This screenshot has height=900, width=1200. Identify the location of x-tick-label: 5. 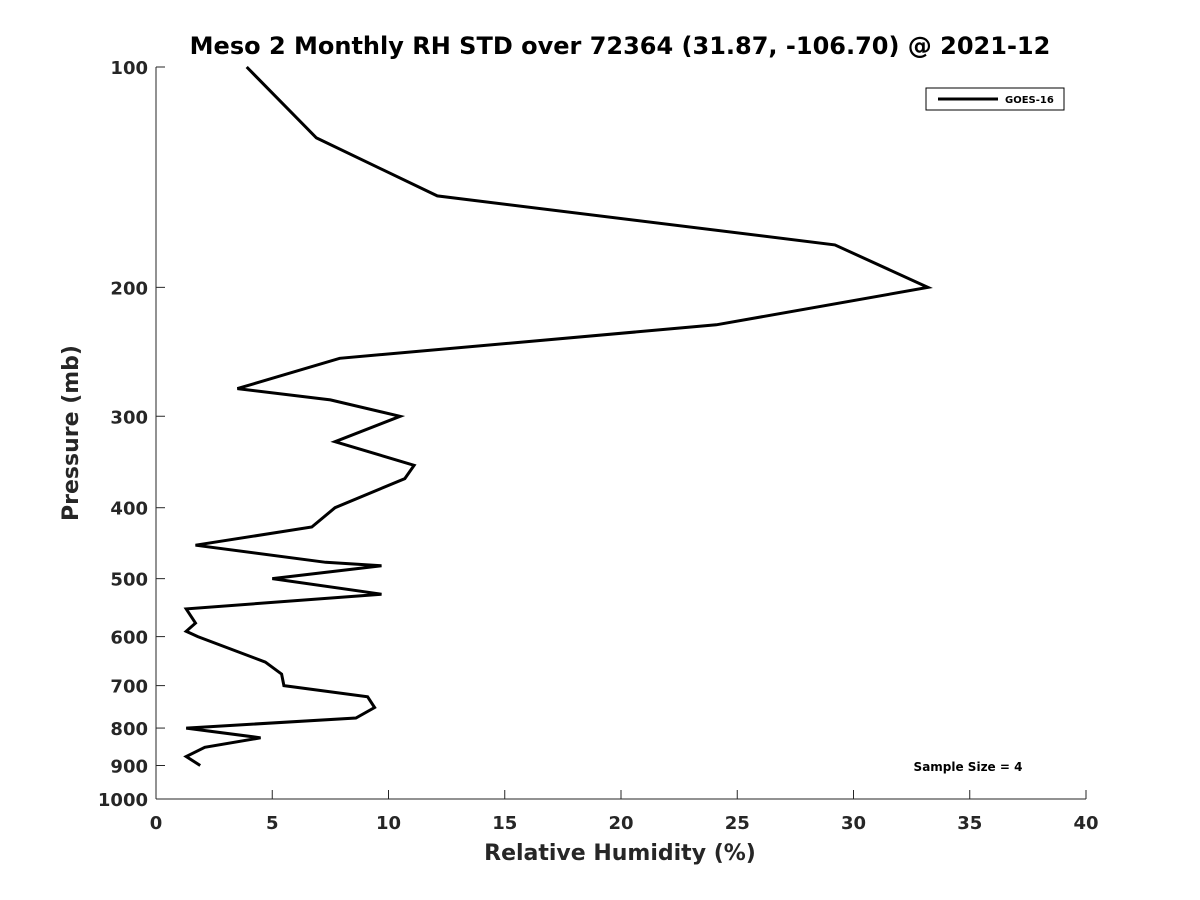
(272, 823).